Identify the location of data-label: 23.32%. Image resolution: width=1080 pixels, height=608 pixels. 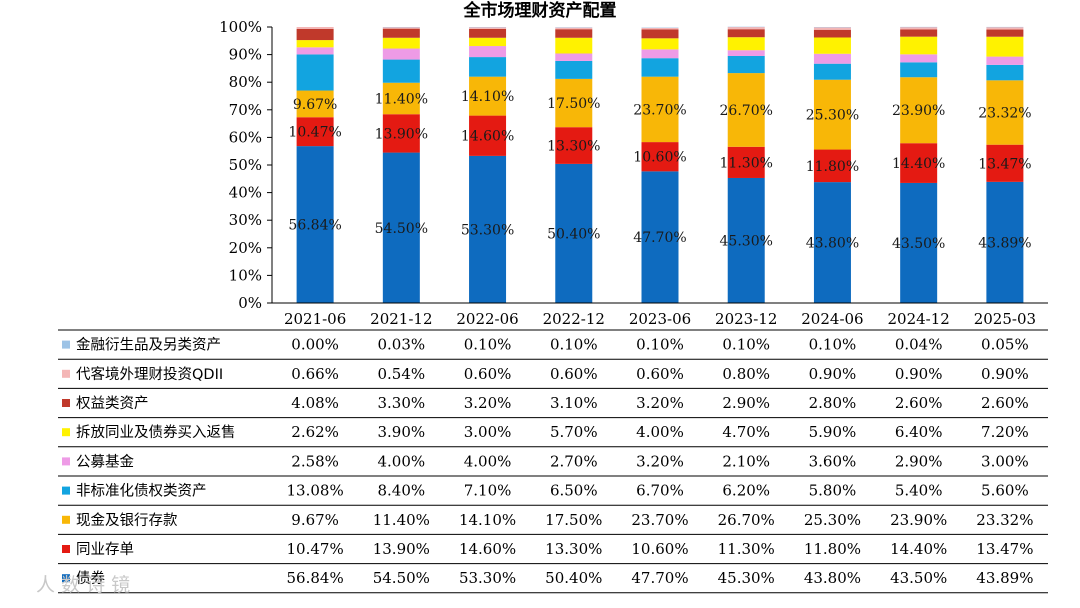
(1004, 114).